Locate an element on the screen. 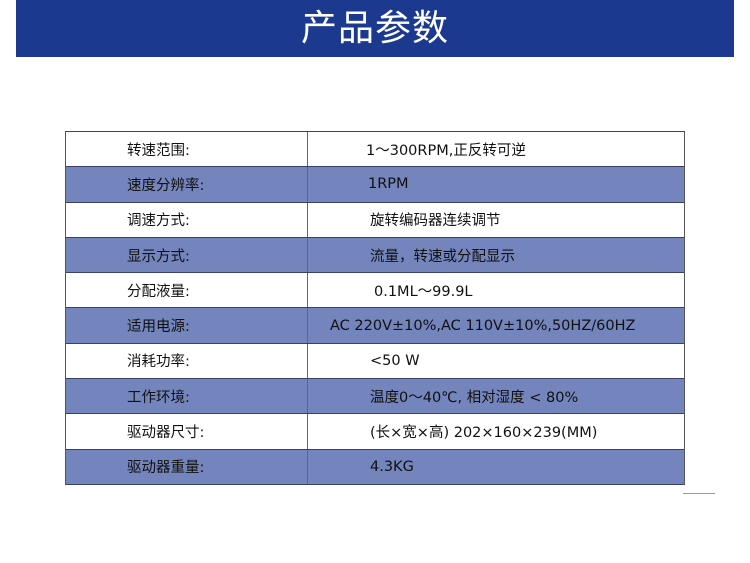 The height and width of the screenshot is (563, 750). spec-value: 0.1ML～99.9L is located at coordinates (423, 291).